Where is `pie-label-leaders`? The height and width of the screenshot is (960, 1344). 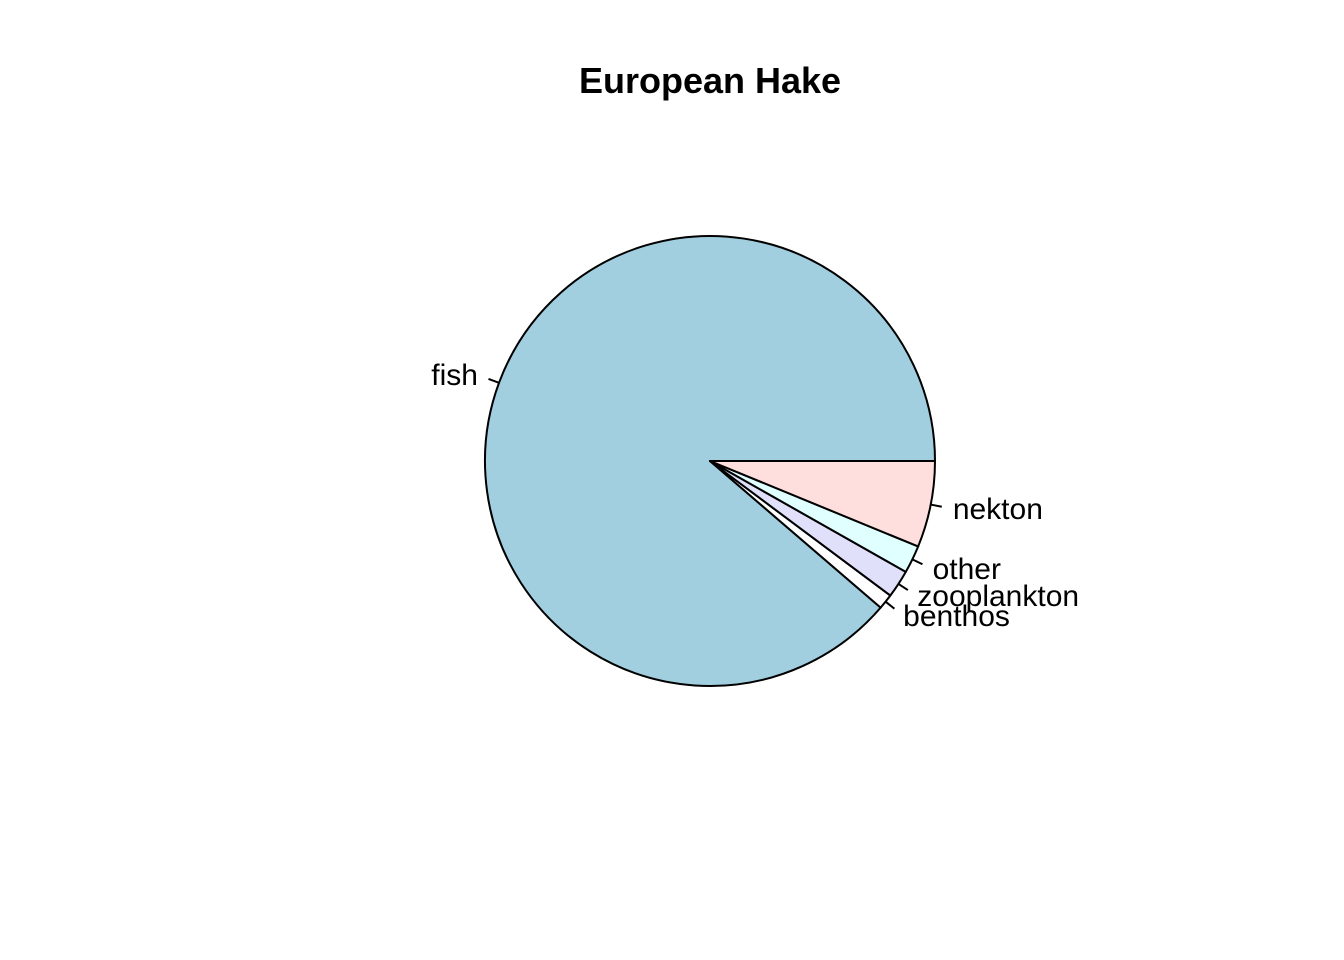
pie-label-leaders is located at coordinates (715, 493).